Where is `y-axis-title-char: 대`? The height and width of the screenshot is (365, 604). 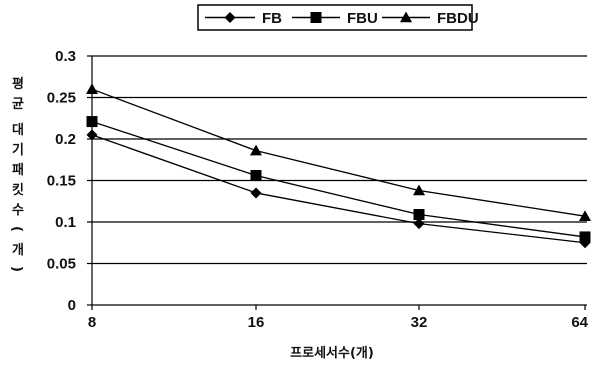
y-axis-title-char: 대 is located at coordinates (18, 130).